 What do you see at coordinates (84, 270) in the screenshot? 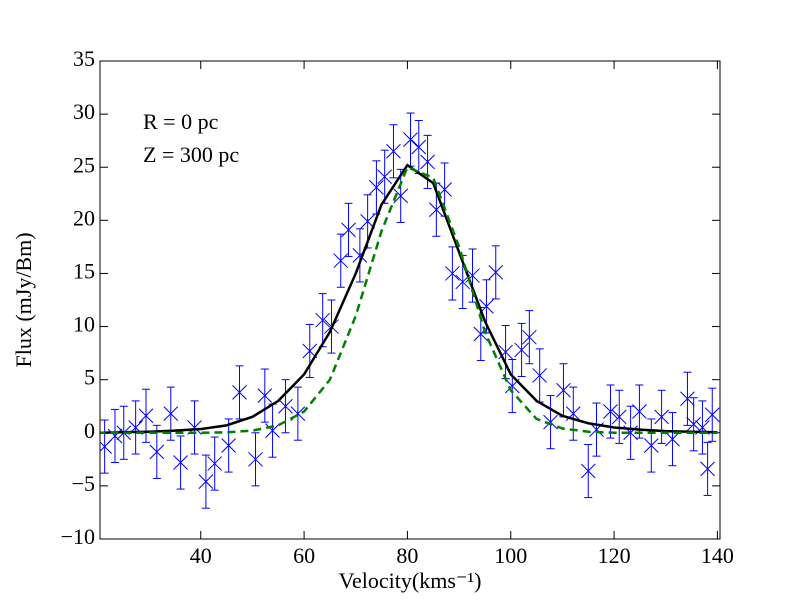
I see `y-tick-label: 15` at bounding box center [84, 270].